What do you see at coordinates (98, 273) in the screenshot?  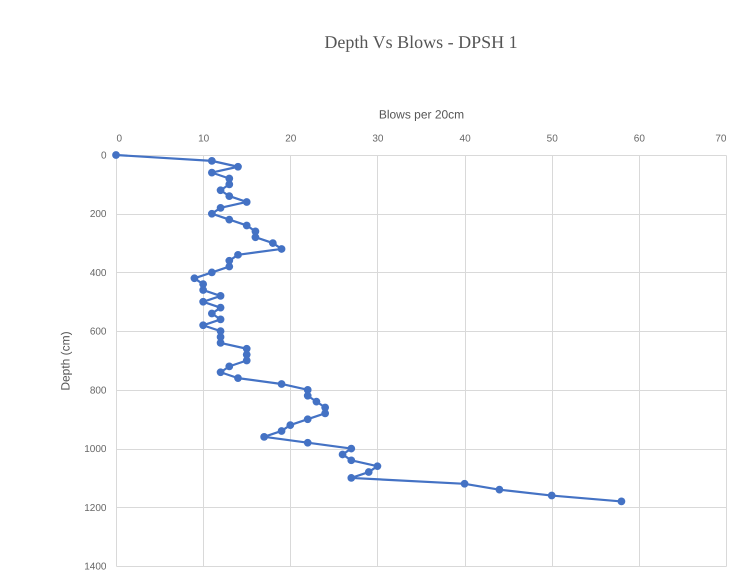 I see `y-tick-label: 400` at bounding box center [98, 273].